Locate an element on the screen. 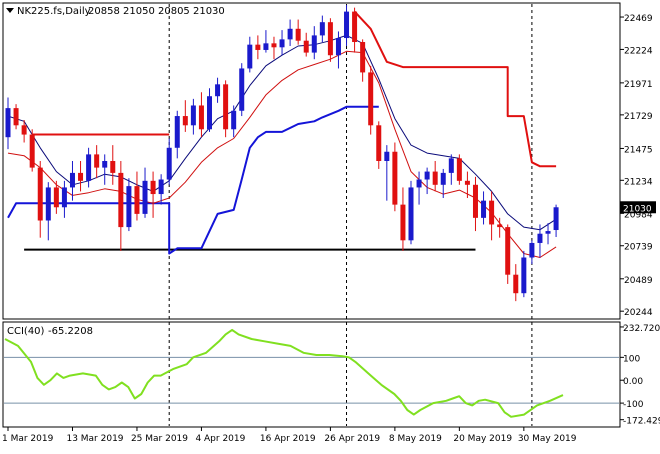 The width and height of the screenshot is (660, 454). date-tick-label: 13 Mar 2019 is located at coordinates (94, 439).